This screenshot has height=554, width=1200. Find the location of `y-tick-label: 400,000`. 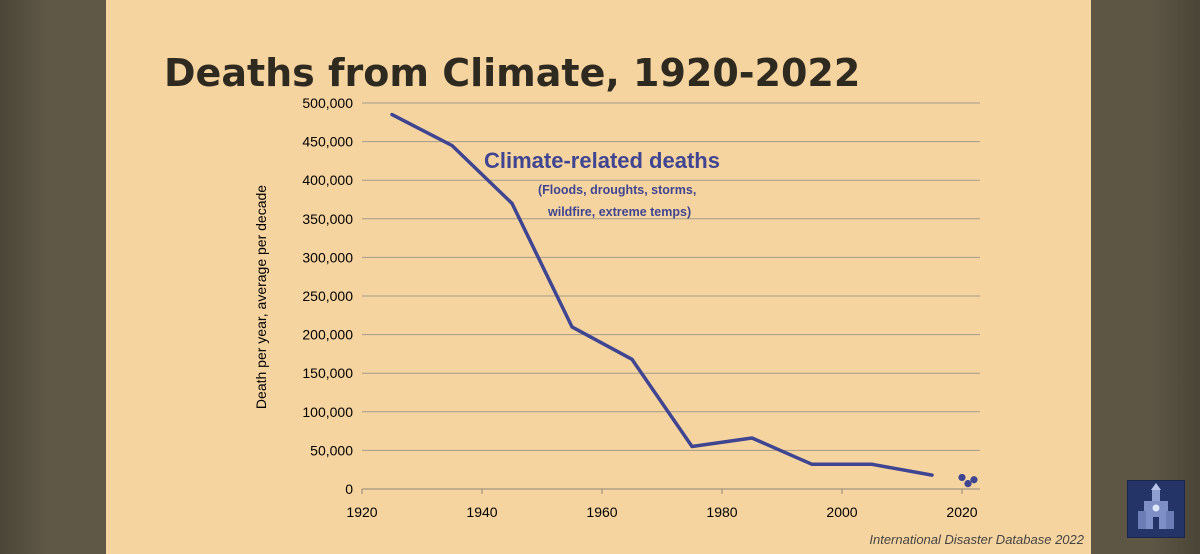

y-tick-label: 400,000 is located at coordinates (327, 180).